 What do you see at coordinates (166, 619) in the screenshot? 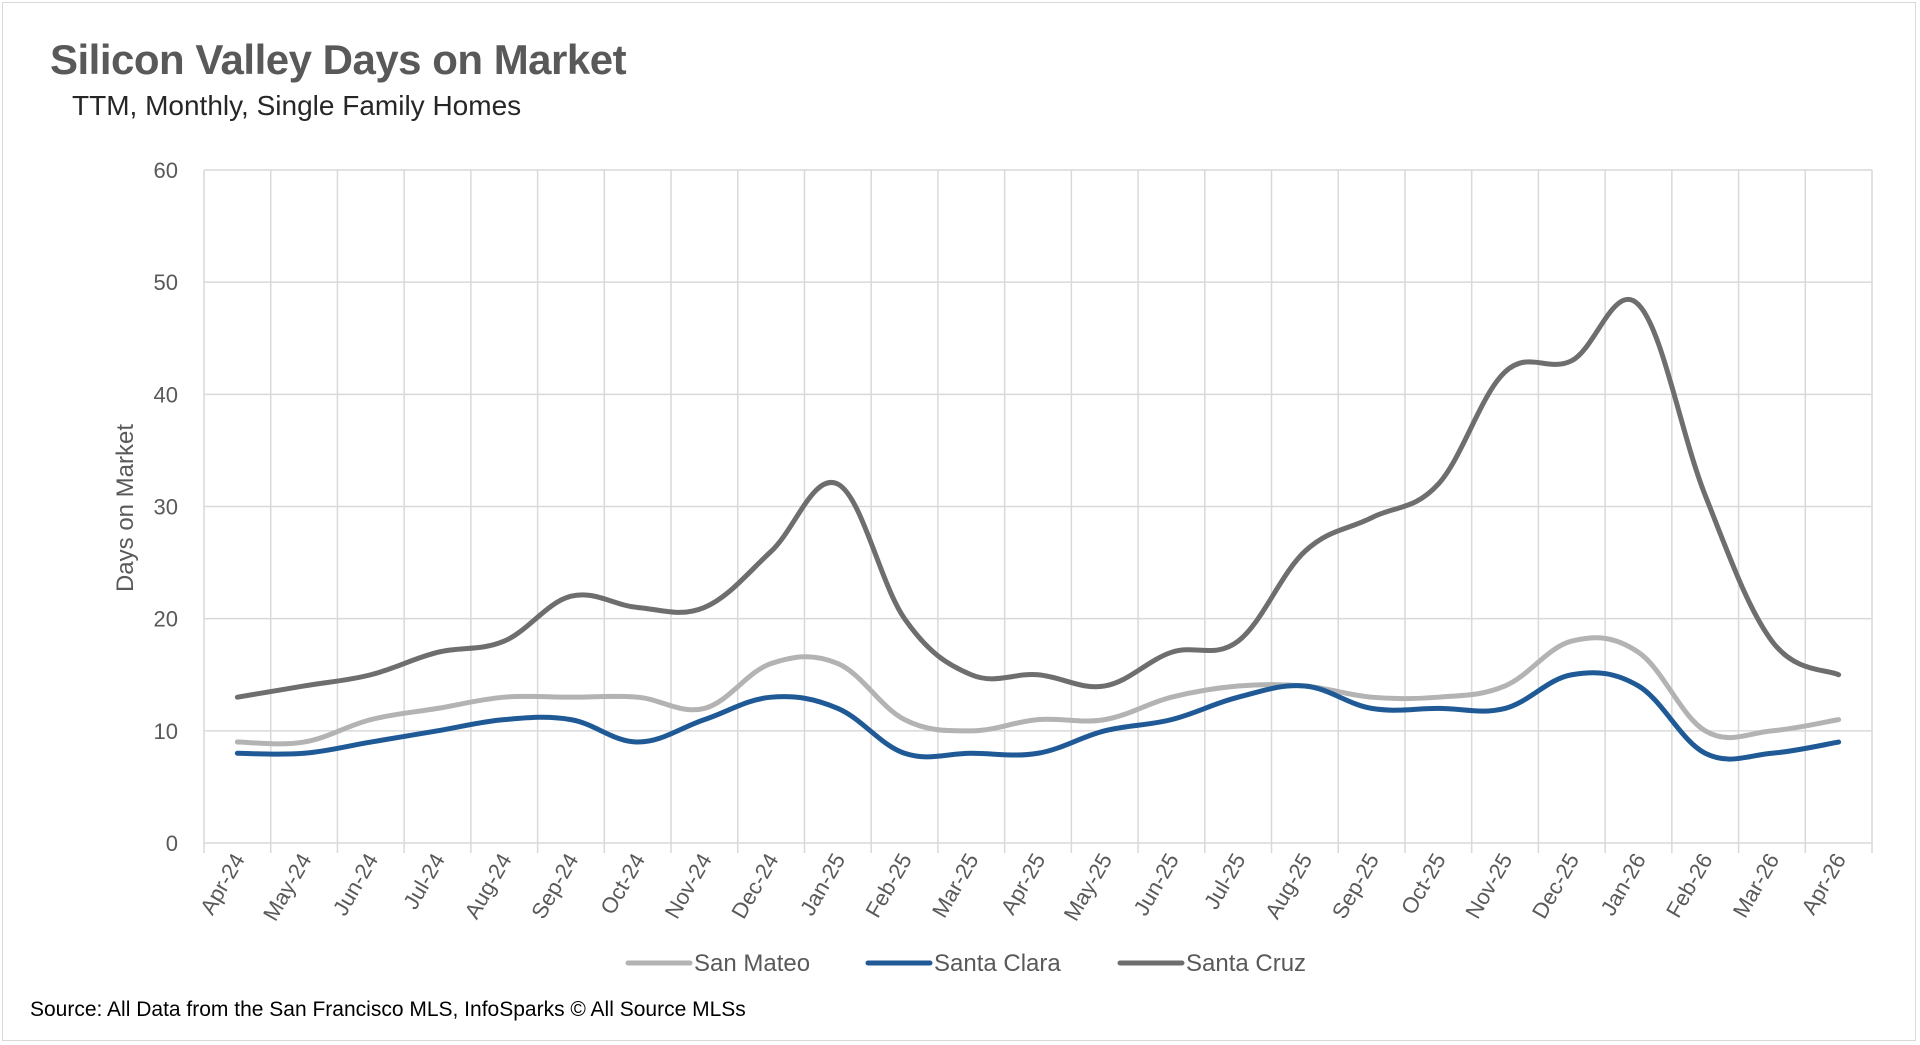
I see `y-tick-label: 20` at bounding box center [166, 619].